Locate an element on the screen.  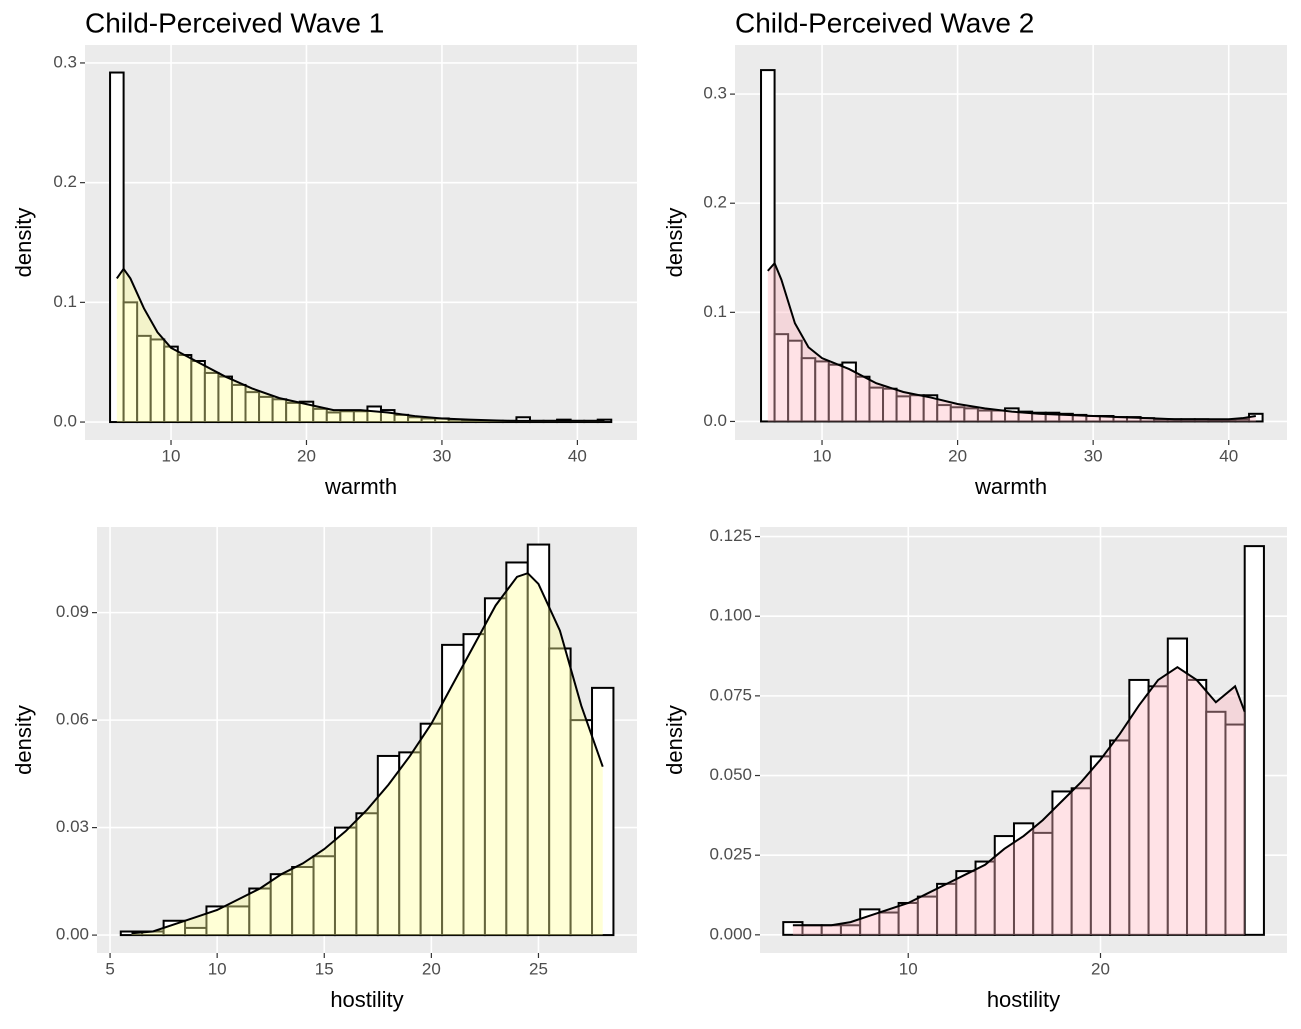
y-tick-label: 0.075 is located at coordinates (730, 694).